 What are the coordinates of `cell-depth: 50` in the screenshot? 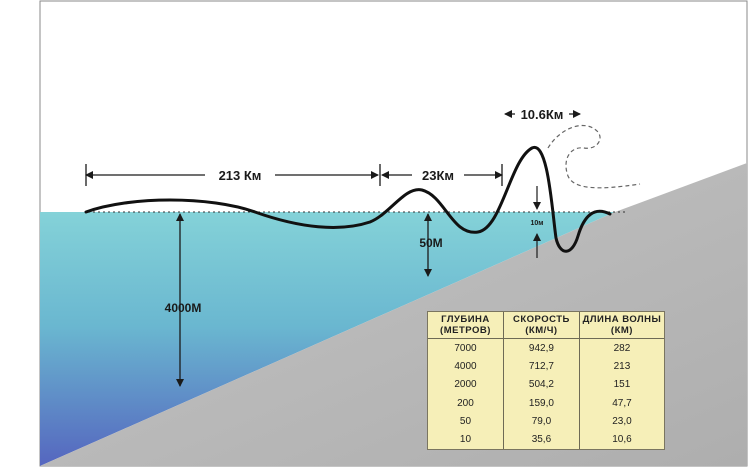 It's located at (466, 421).